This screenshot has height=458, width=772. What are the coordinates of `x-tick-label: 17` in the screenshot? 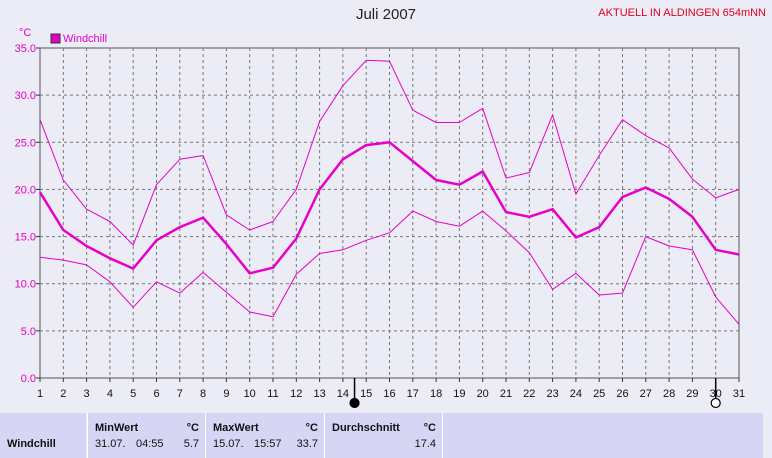 It's located at (413, 394).